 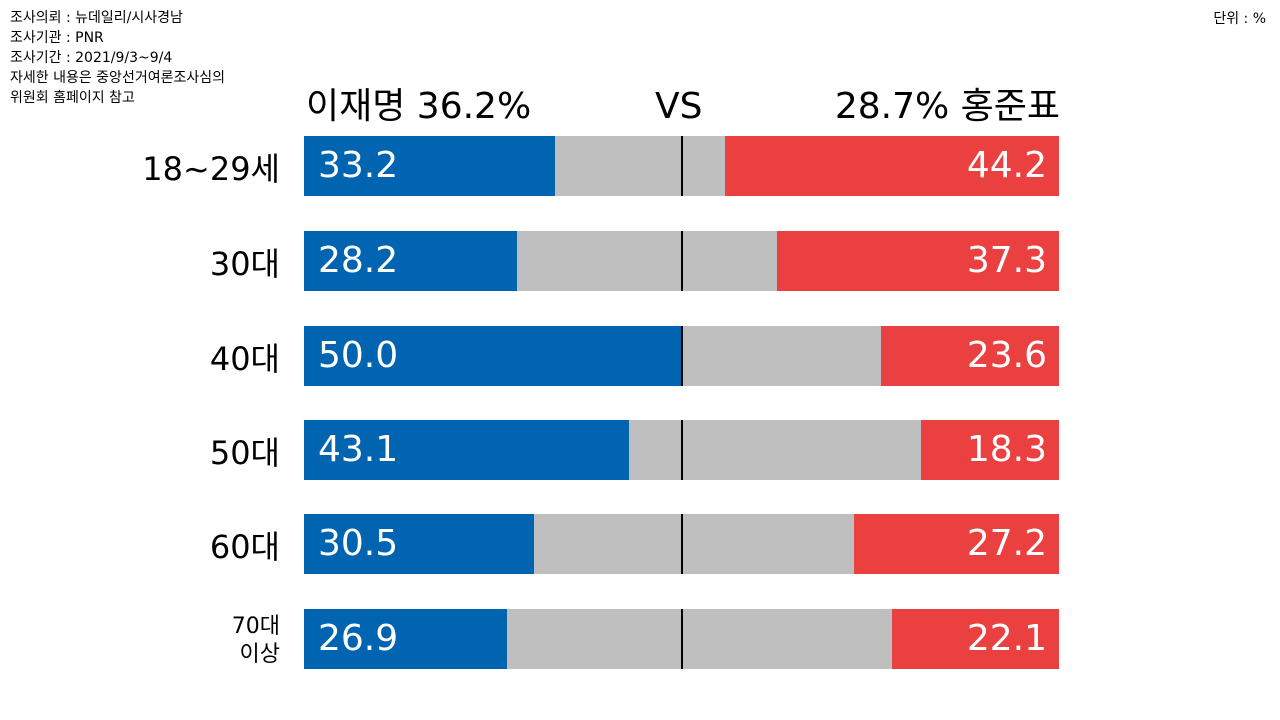 I want to click on bar-row: 43.1 18.3, so click(x=681, y=450).